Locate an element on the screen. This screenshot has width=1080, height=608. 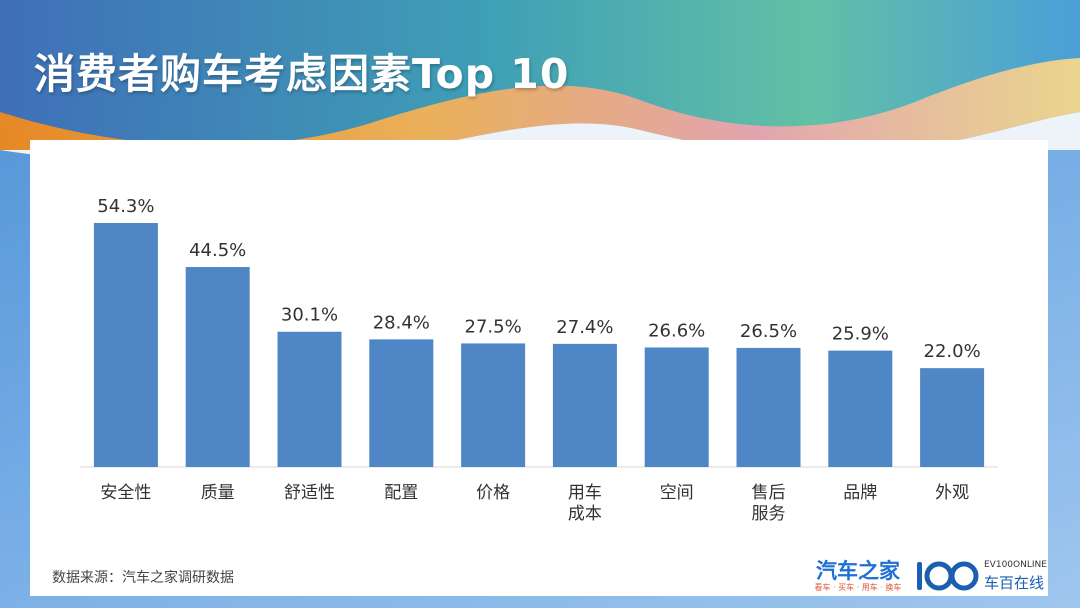
ev100-en-text: EV100ONLINE is located at coordinates (1015, 565).